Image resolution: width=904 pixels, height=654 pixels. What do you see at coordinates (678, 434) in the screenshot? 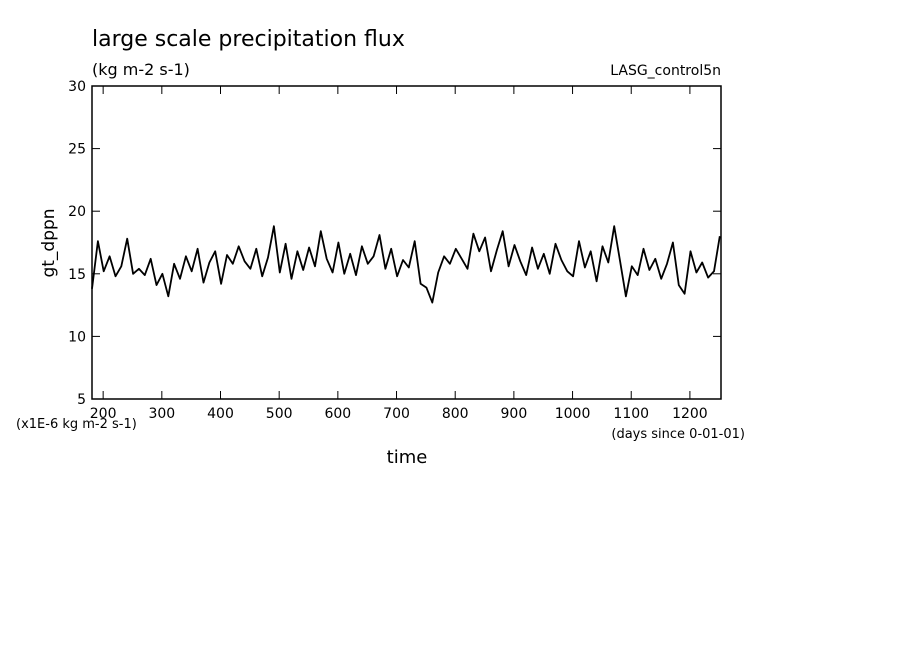
I see `x-unit-note: (days since 0-01-01)` at bounding box center [678, 434].